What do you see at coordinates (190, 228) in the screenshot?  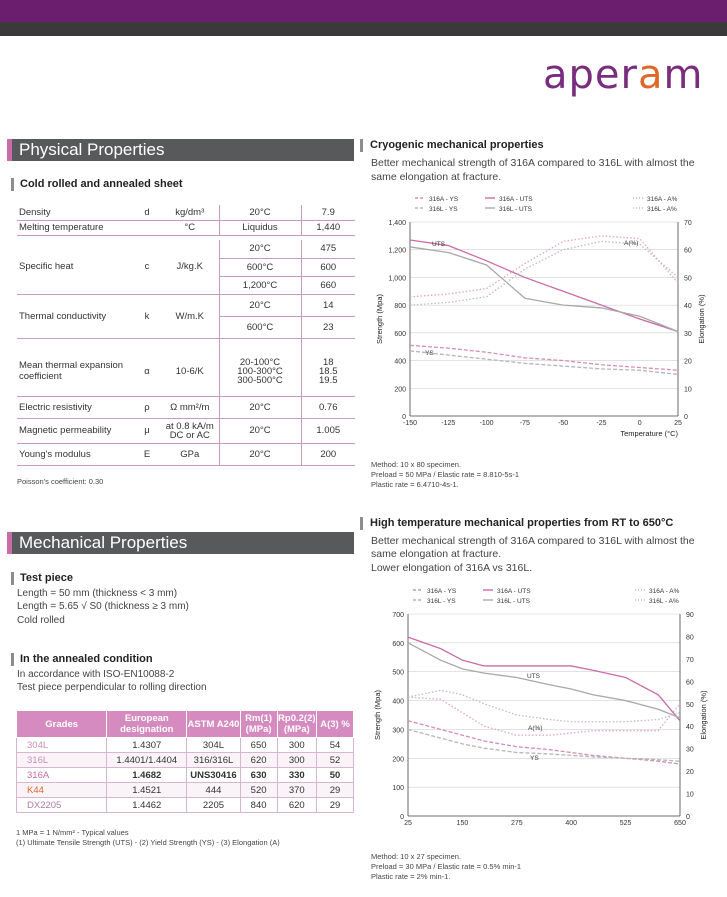 I see `property-unit: °C` at bounding box center [190, 228].